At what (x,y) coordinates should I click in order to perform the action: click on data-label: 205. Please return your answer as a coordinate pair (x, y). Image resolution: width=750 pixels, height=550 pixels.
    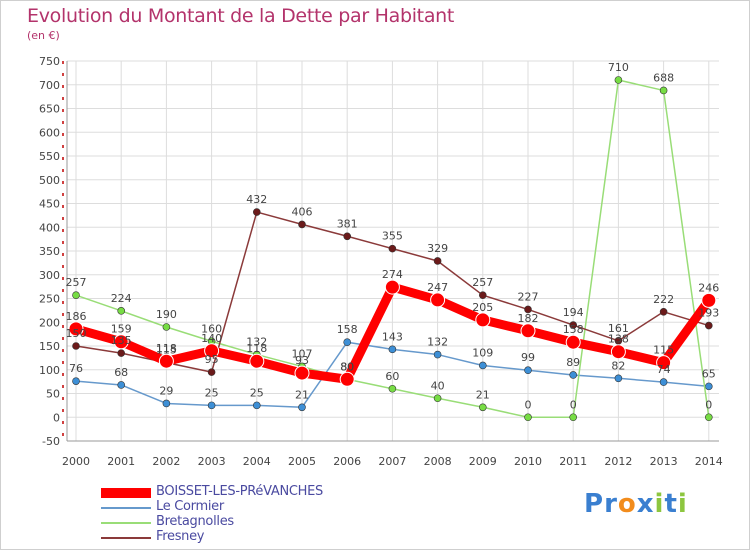
    Looking at the image, I should click on (482, 307).